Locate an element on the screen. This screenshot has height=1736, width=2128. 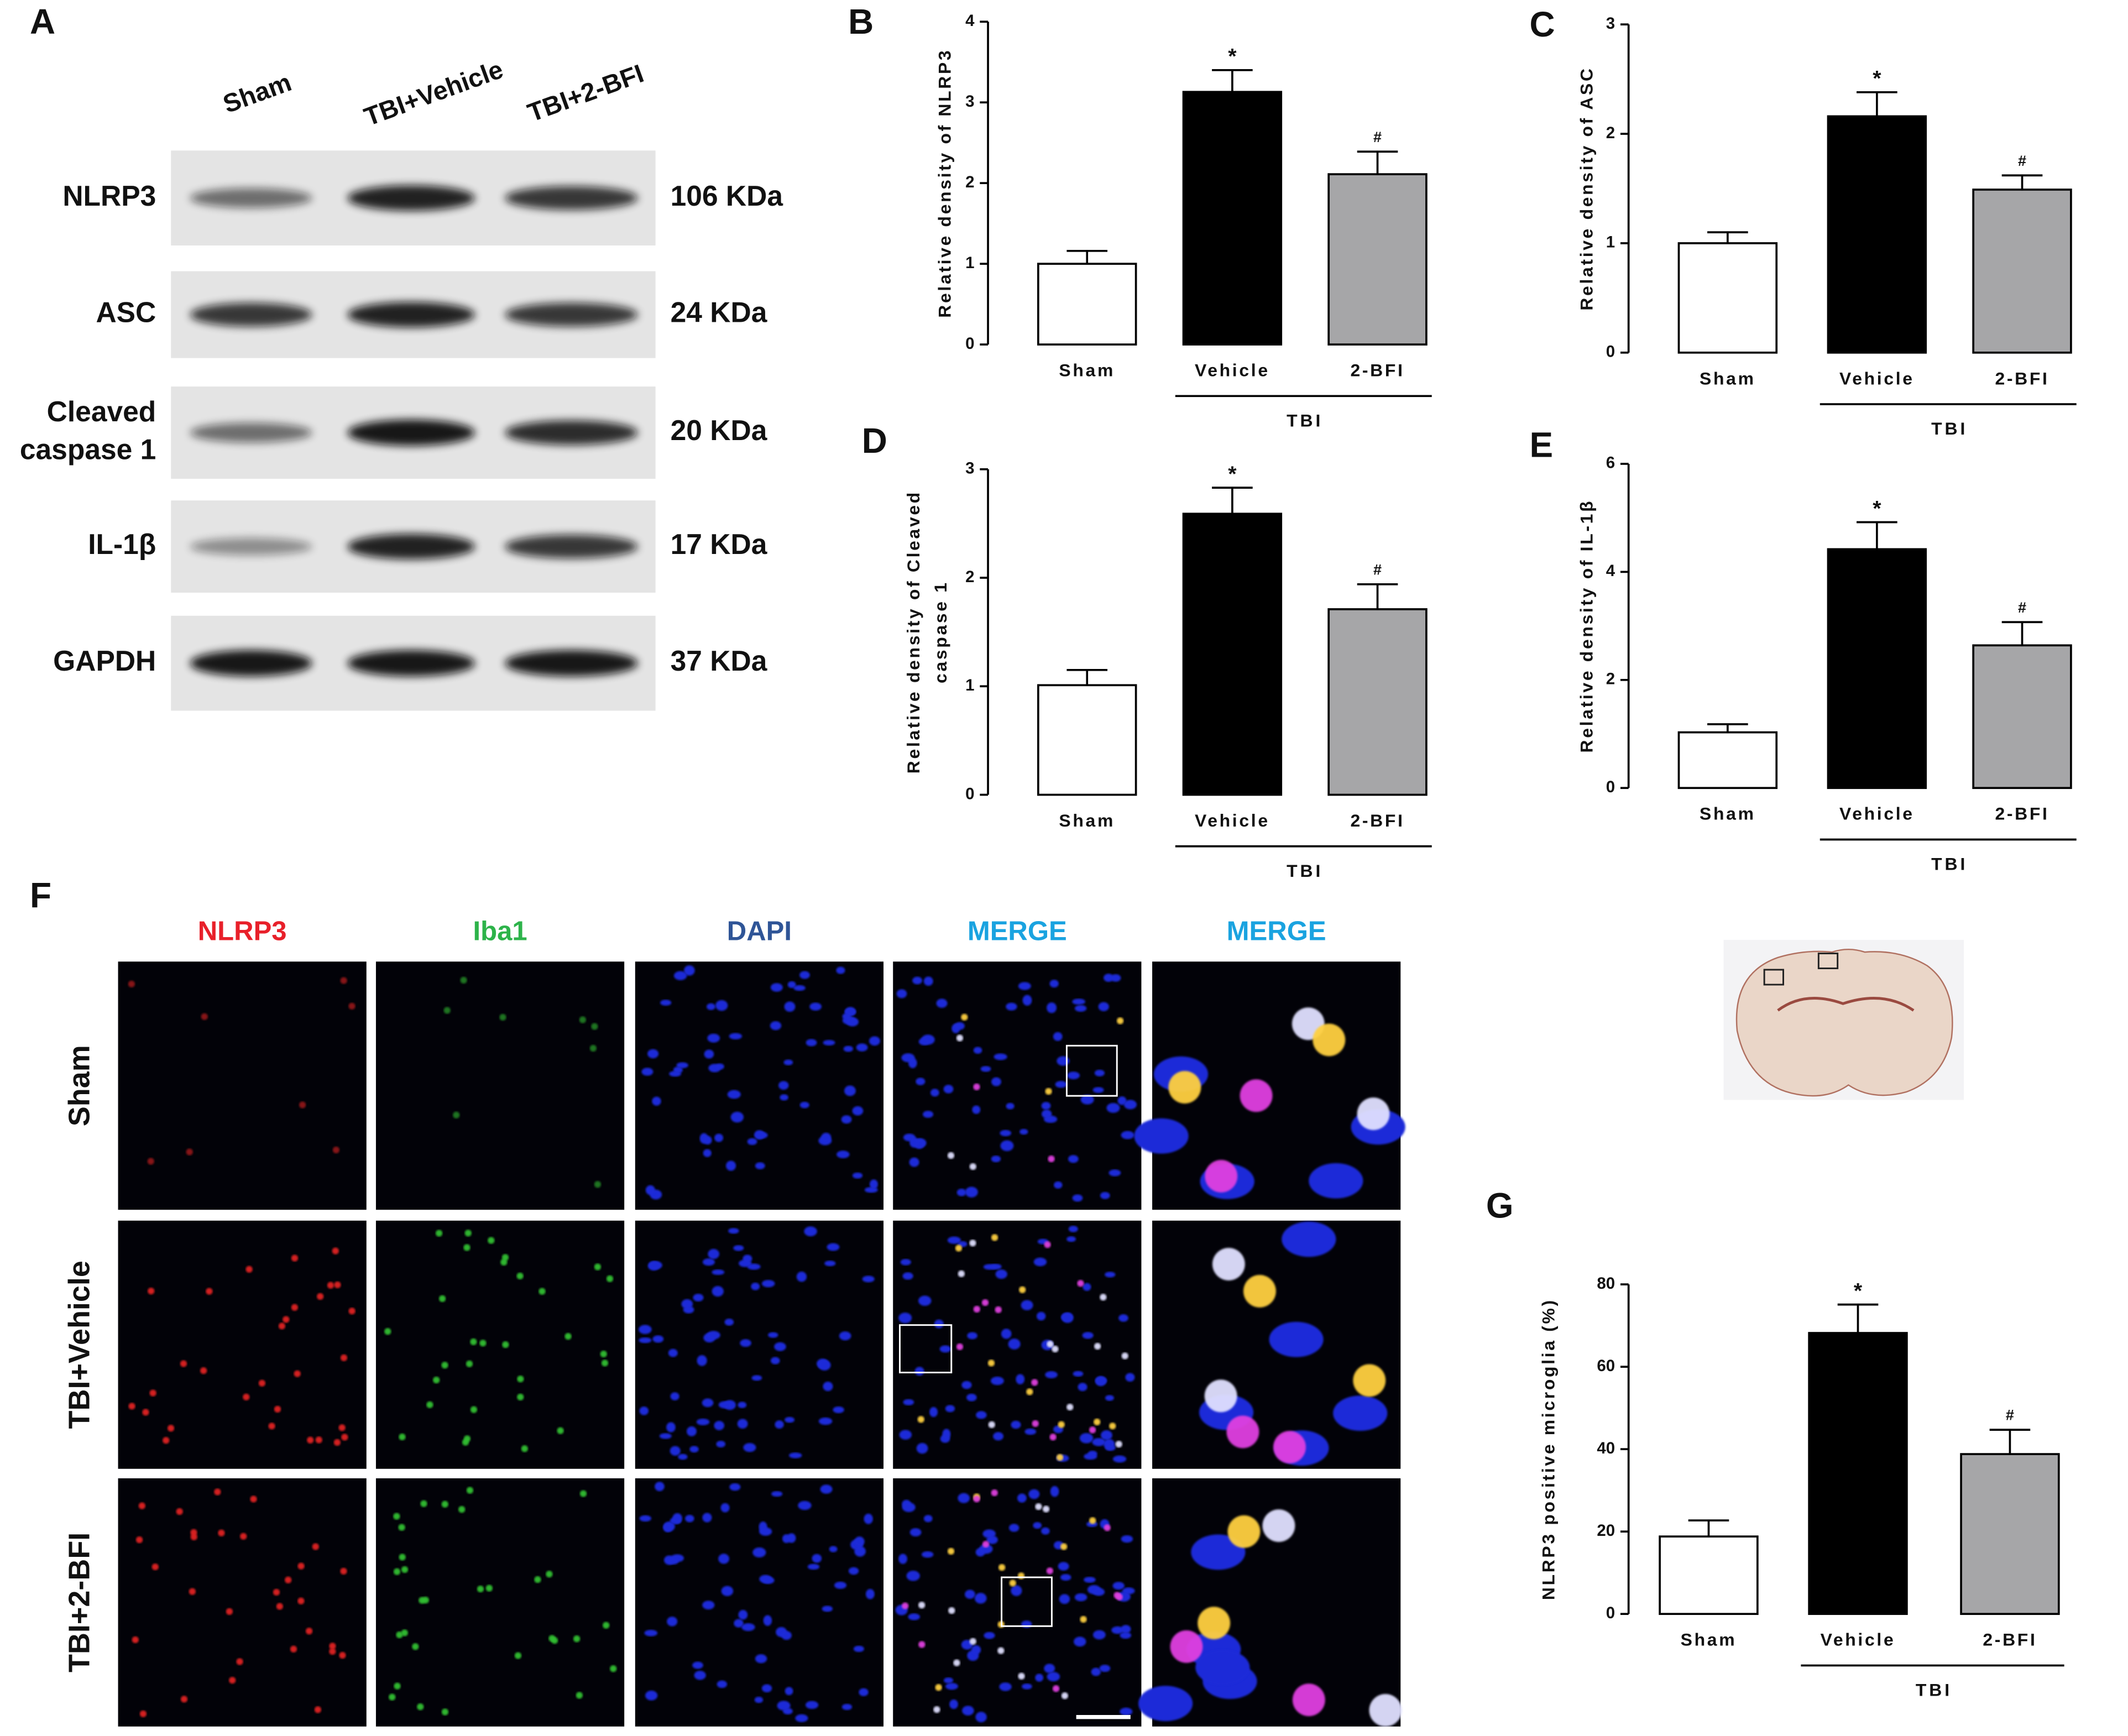
band-size: 106 KDa is located at coordinates (727, 196).